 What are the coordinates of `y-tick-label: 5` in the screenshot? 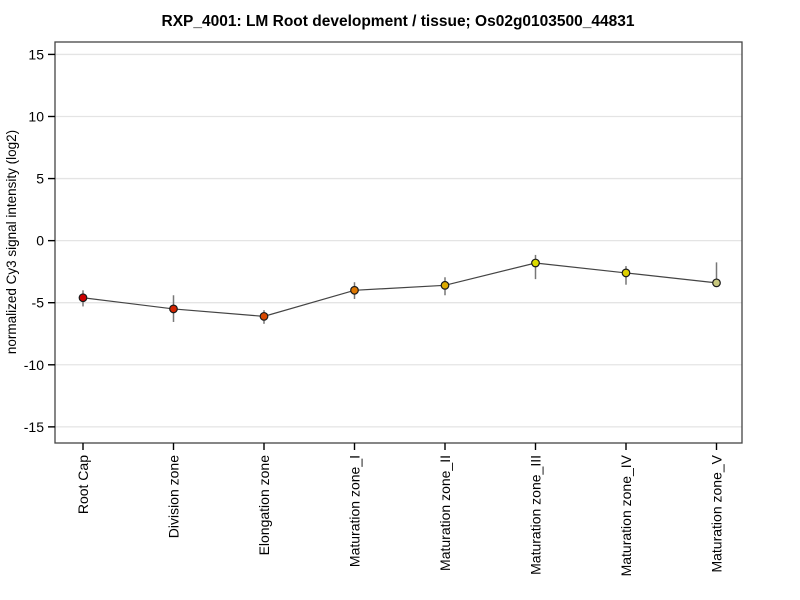 It's located at (40, 179).